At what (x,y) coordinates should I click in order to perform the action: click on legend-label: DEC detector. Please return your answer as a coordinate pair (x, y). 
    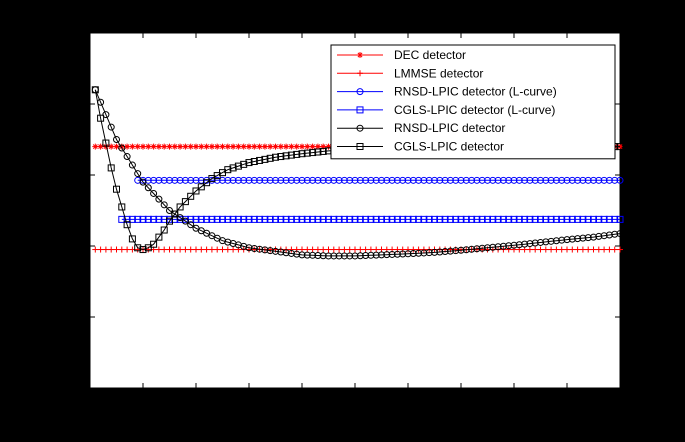
    Looking at the image, I should click on (430, 55).